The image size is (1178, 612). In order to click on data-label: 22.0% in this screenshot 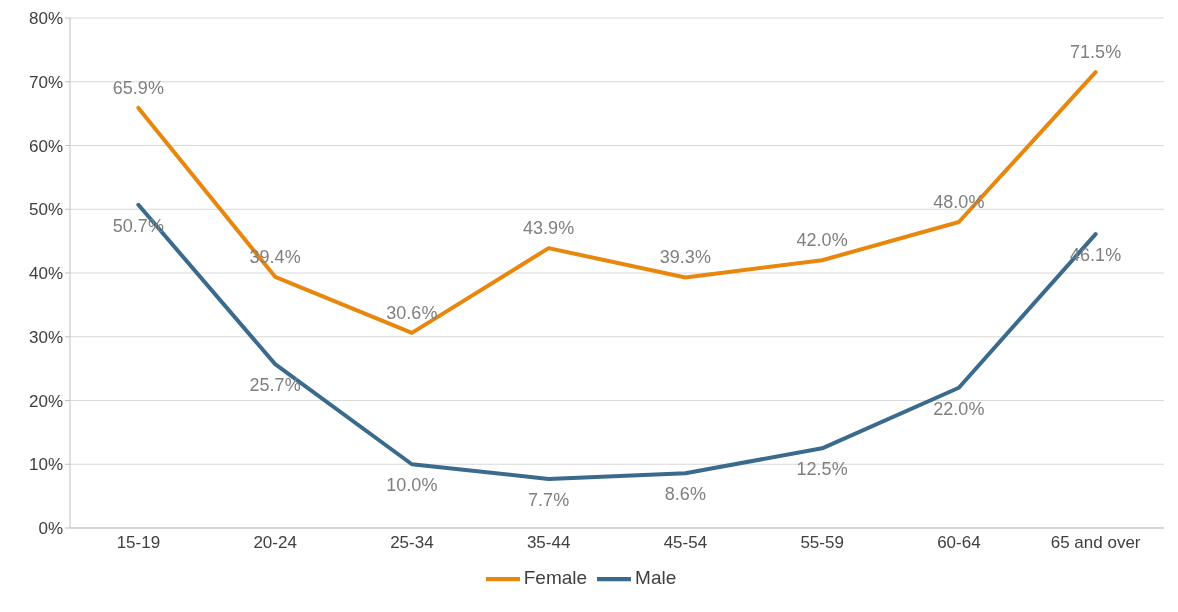, I will do `click(959, 408)`.